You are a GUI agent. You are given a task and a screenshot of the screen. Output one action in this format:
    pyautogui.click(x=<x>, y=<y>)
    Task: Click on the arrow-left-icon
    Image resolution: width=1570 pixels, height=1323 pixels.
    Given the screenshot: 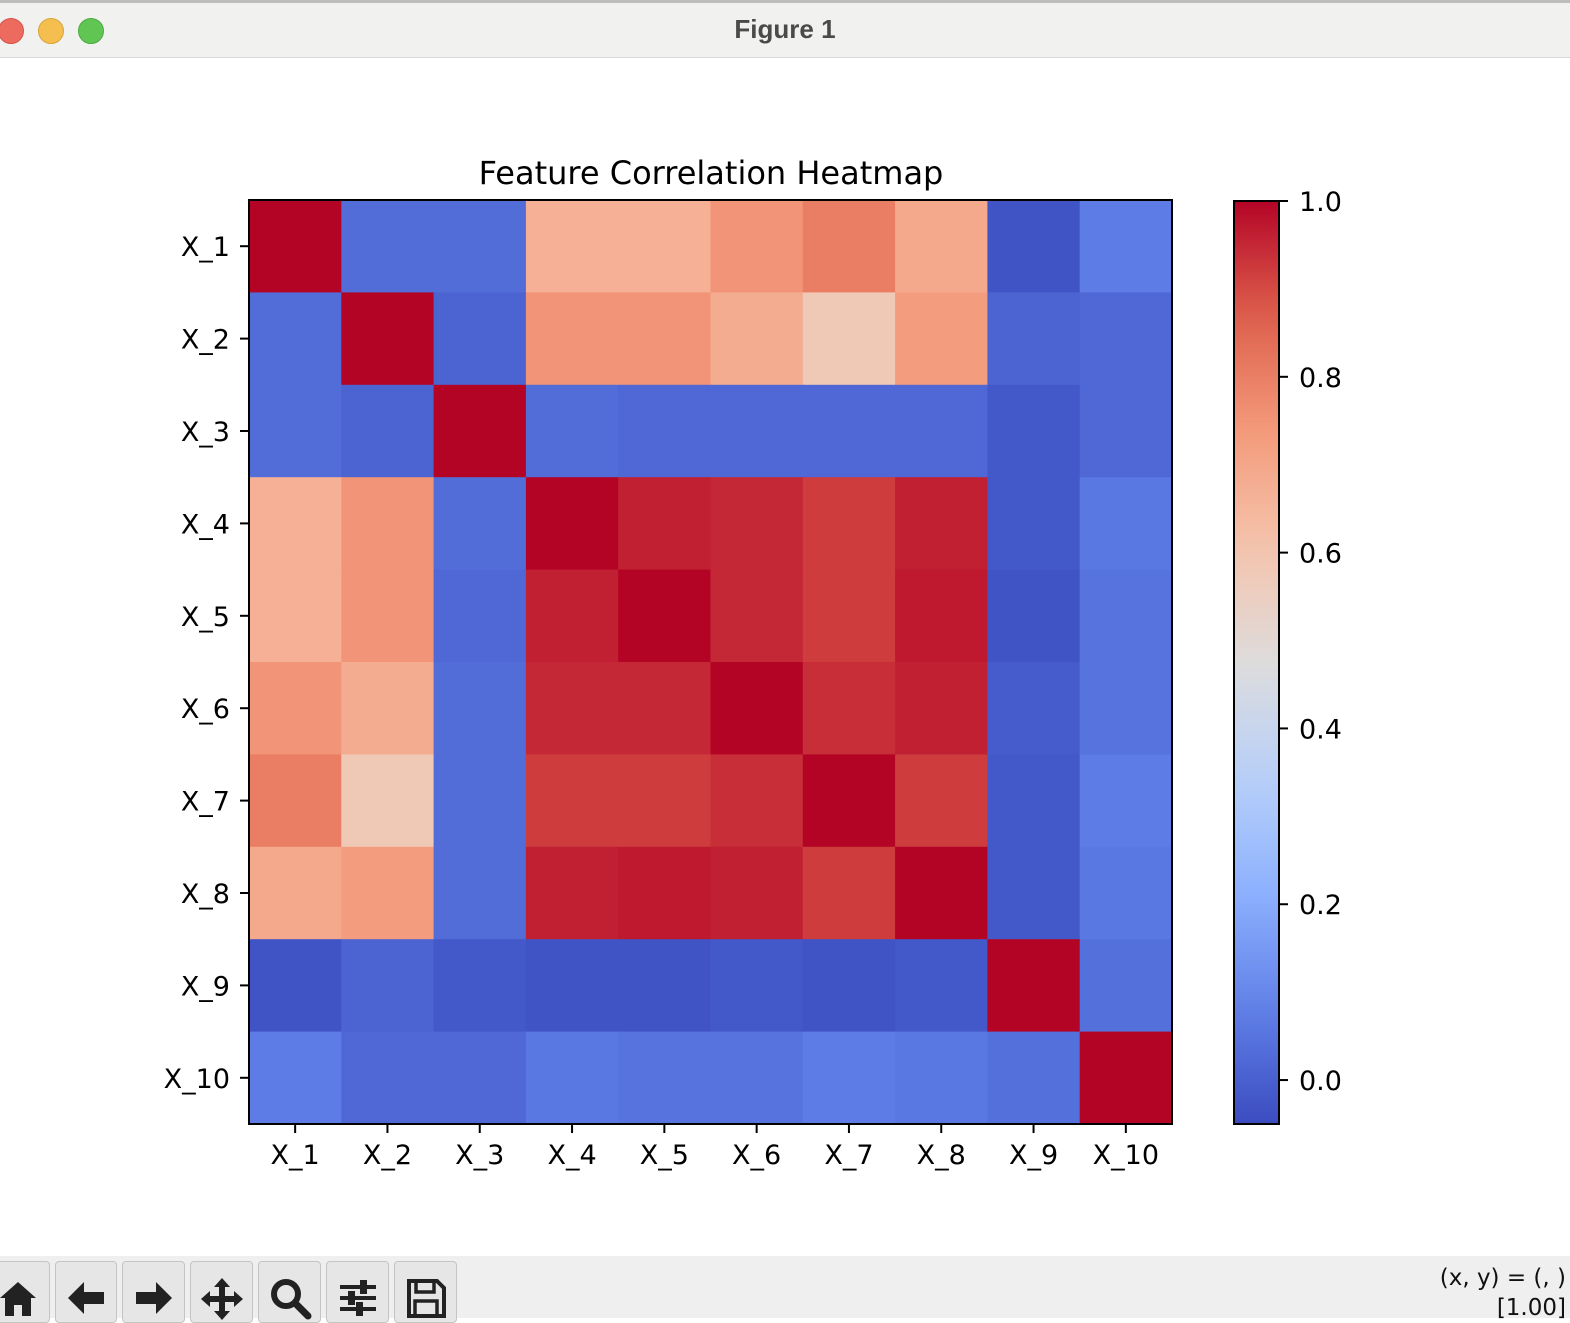 What is the action you would take?
    pyautogui.click(x=86, y=1298)
    